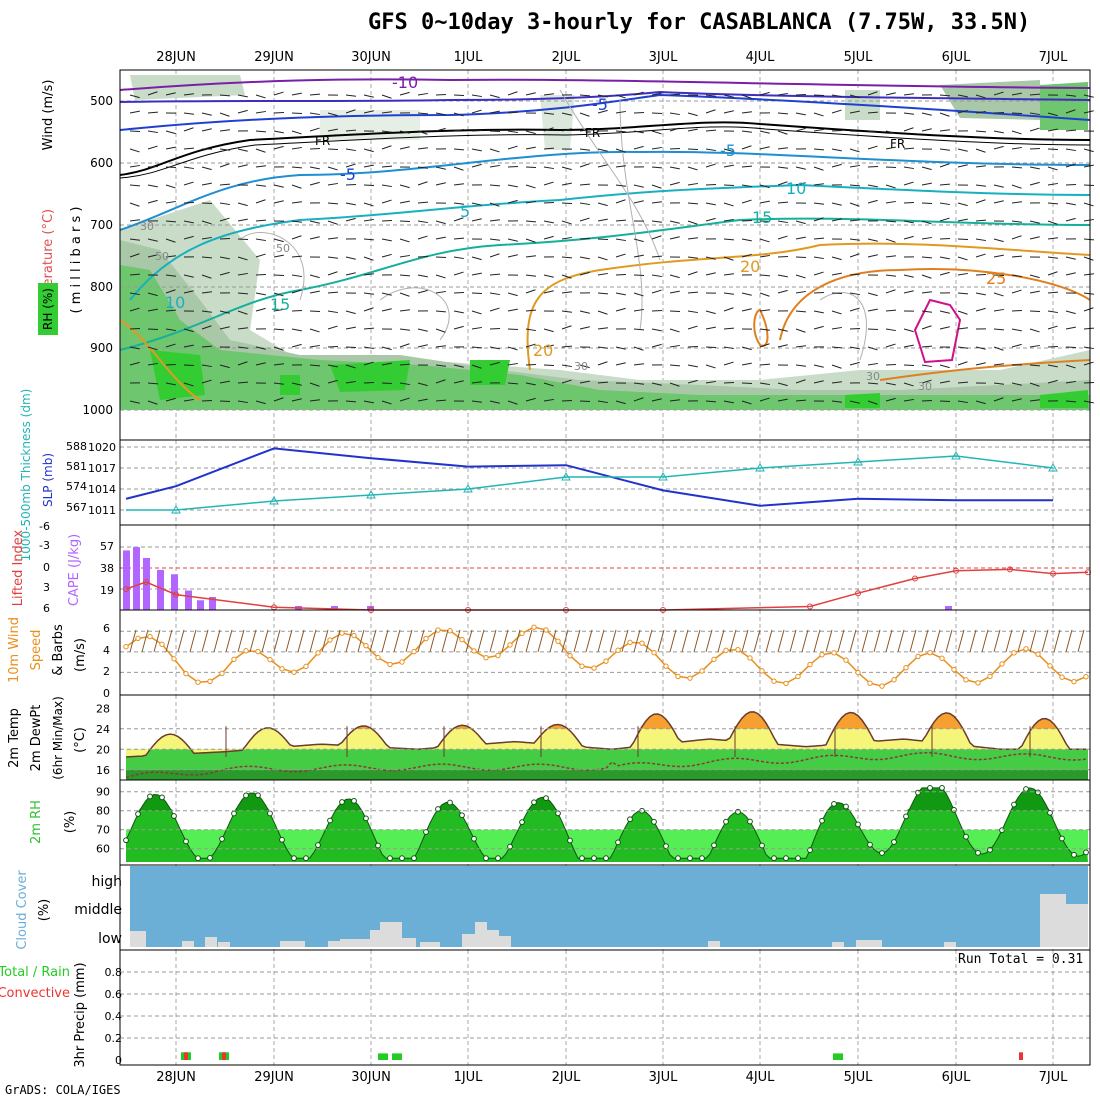  What do you see at coordinates (468, 488) in the screenshot?
I see `thickness-marker` at bounding box center [468, 488].